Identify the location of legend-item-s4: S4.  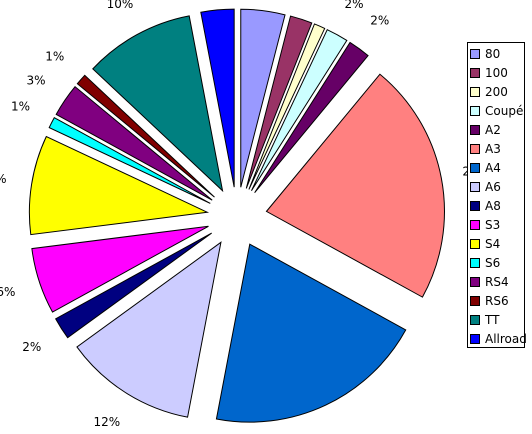
(497, 243).